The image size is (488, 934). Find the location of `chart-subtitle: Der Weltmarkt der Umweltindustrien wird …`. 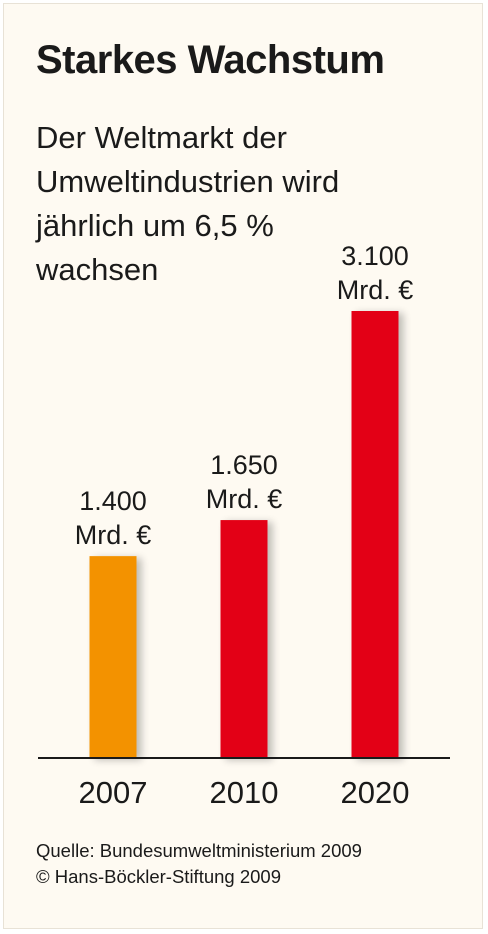

chart-subtitle: Der Weltmarkt der Umweltindustrien wird … is located at coordinates (188, 203).